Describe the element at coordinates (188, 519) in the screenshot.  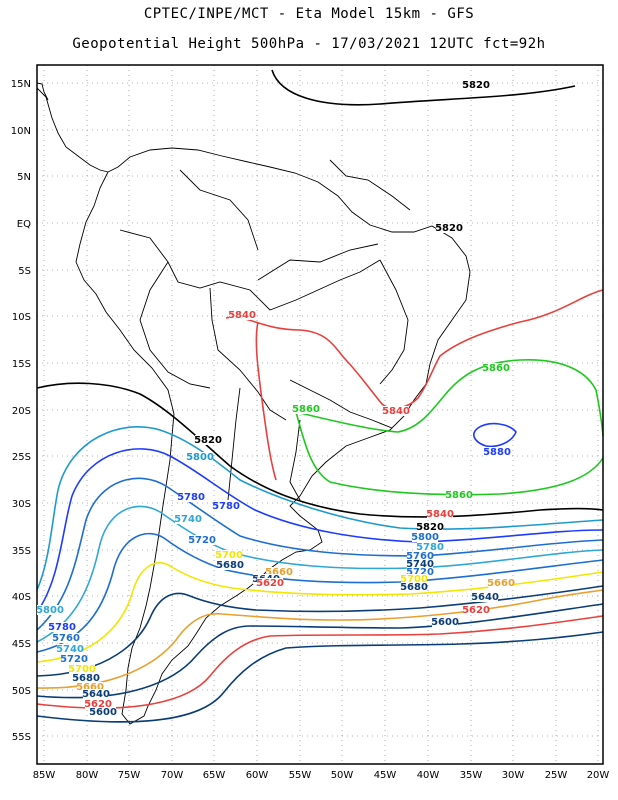
I see `contour-label: 5740` at that location.